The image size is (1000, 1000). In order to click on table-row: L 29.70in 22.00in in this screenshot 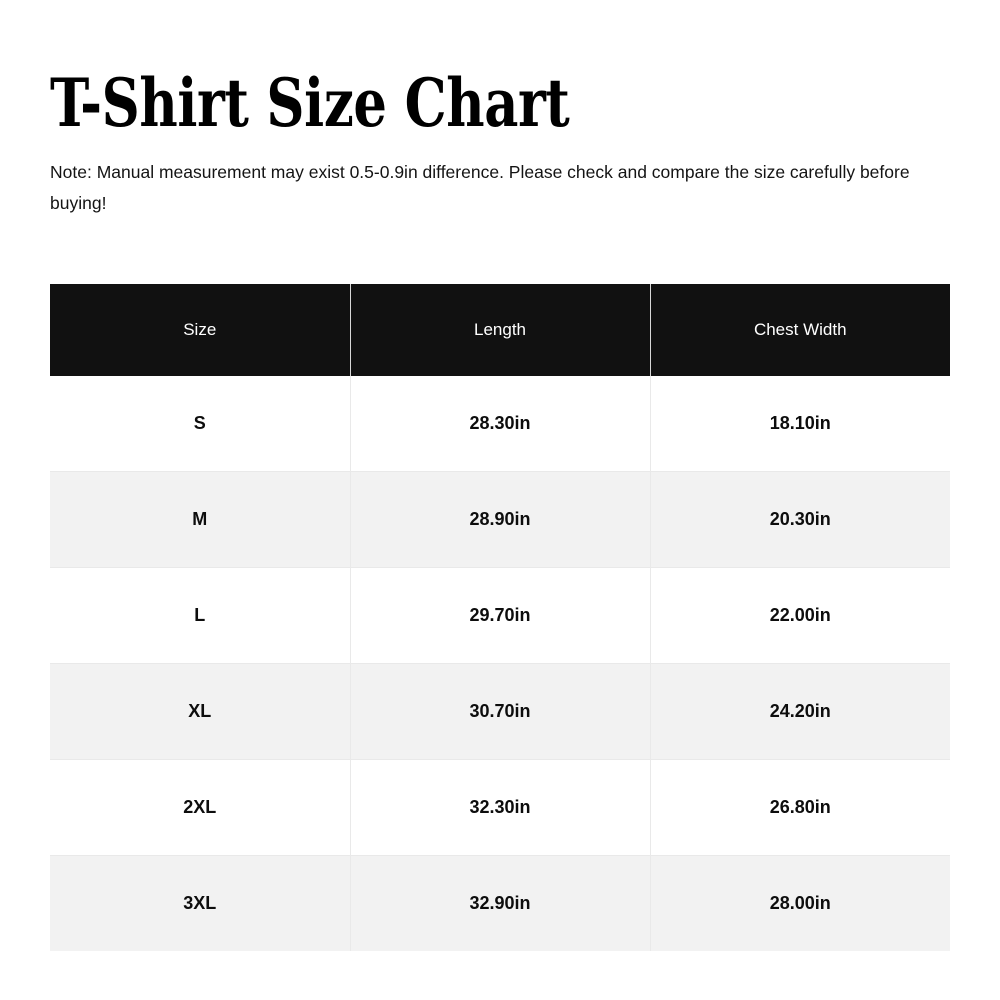, I will do `click(500, 615)`.